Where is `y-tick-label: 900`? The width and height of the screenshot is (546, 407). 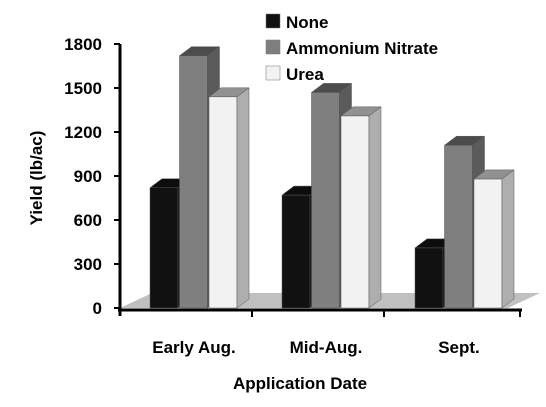 y-tick-label: 900 is located at coordinates (88, 176).